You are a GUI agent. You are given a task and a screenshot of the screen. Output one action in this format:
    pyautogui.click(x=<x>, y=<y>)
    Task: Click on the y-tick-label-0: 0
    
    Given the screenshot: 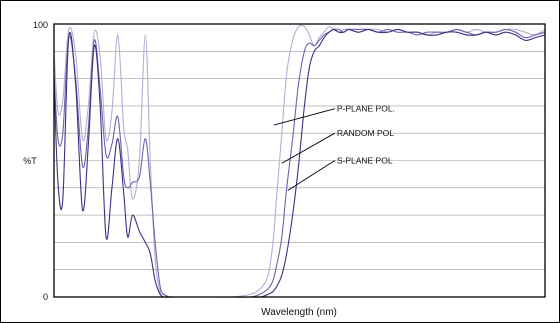 What is the action you would take?
    pyautogui.click(x=45, y=297)
    